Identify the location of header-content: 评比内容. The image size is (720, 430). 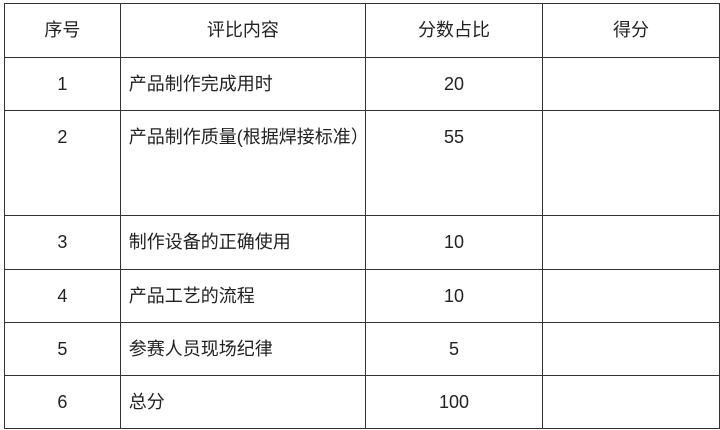
(242, 30).